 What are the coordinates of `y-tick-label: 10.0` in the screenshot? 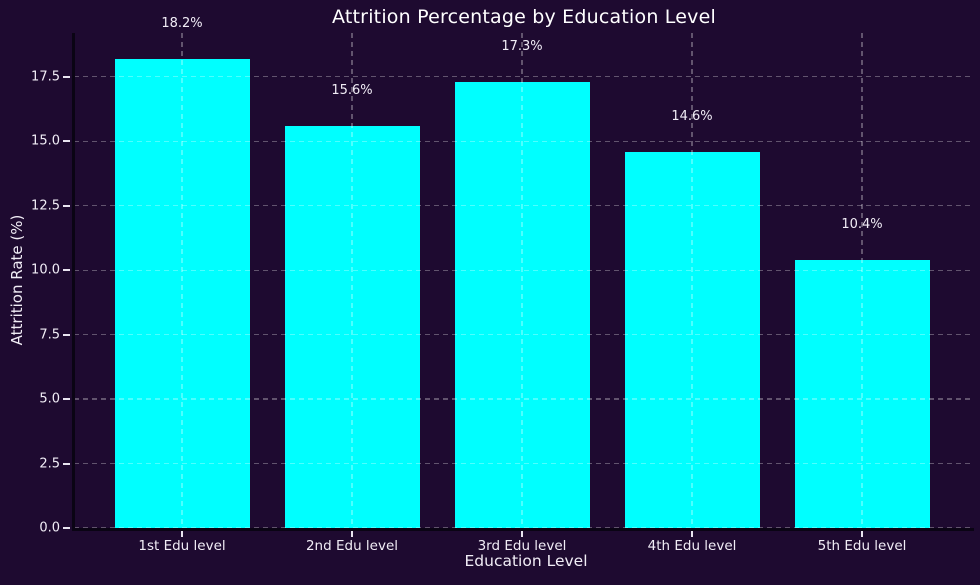 It's located at (45, 270).